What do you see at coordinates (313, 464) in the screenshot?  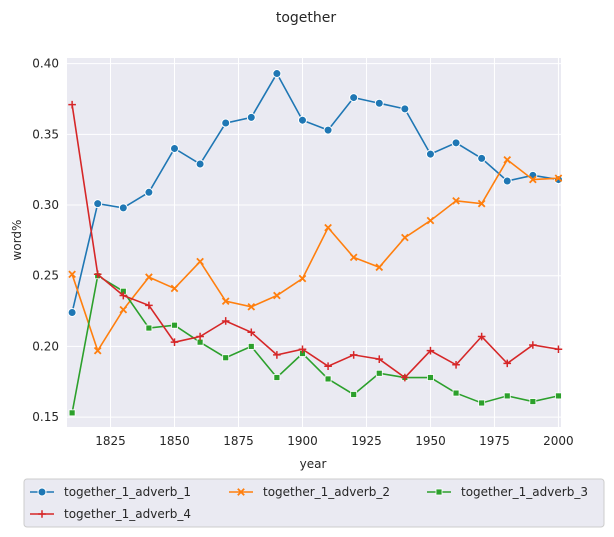 I see `x-axis-label: year` at bounding box center [313, 464].